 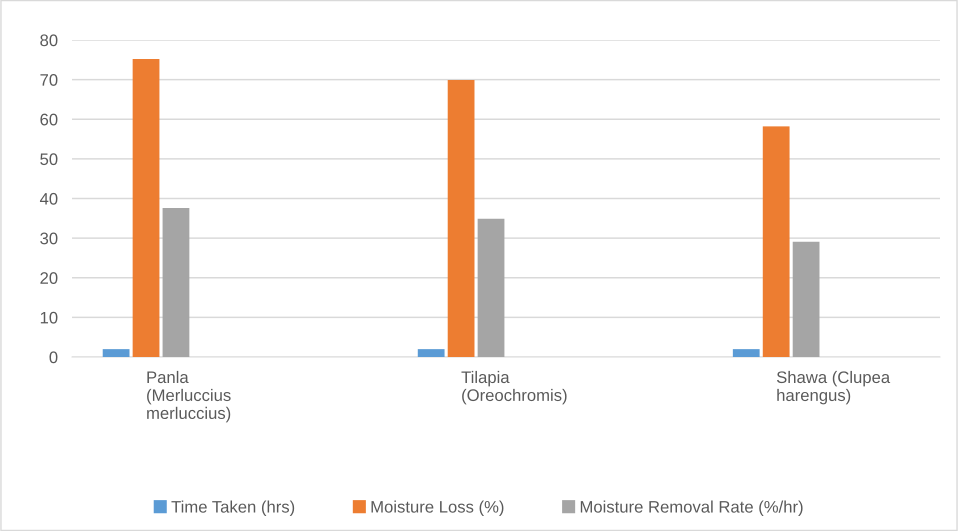 What do you see at coordinates (189, 396) in the screenshot?
I see `x-tick-label: Panla (Merluccius merluccius)` at bounding box center [189, 396].